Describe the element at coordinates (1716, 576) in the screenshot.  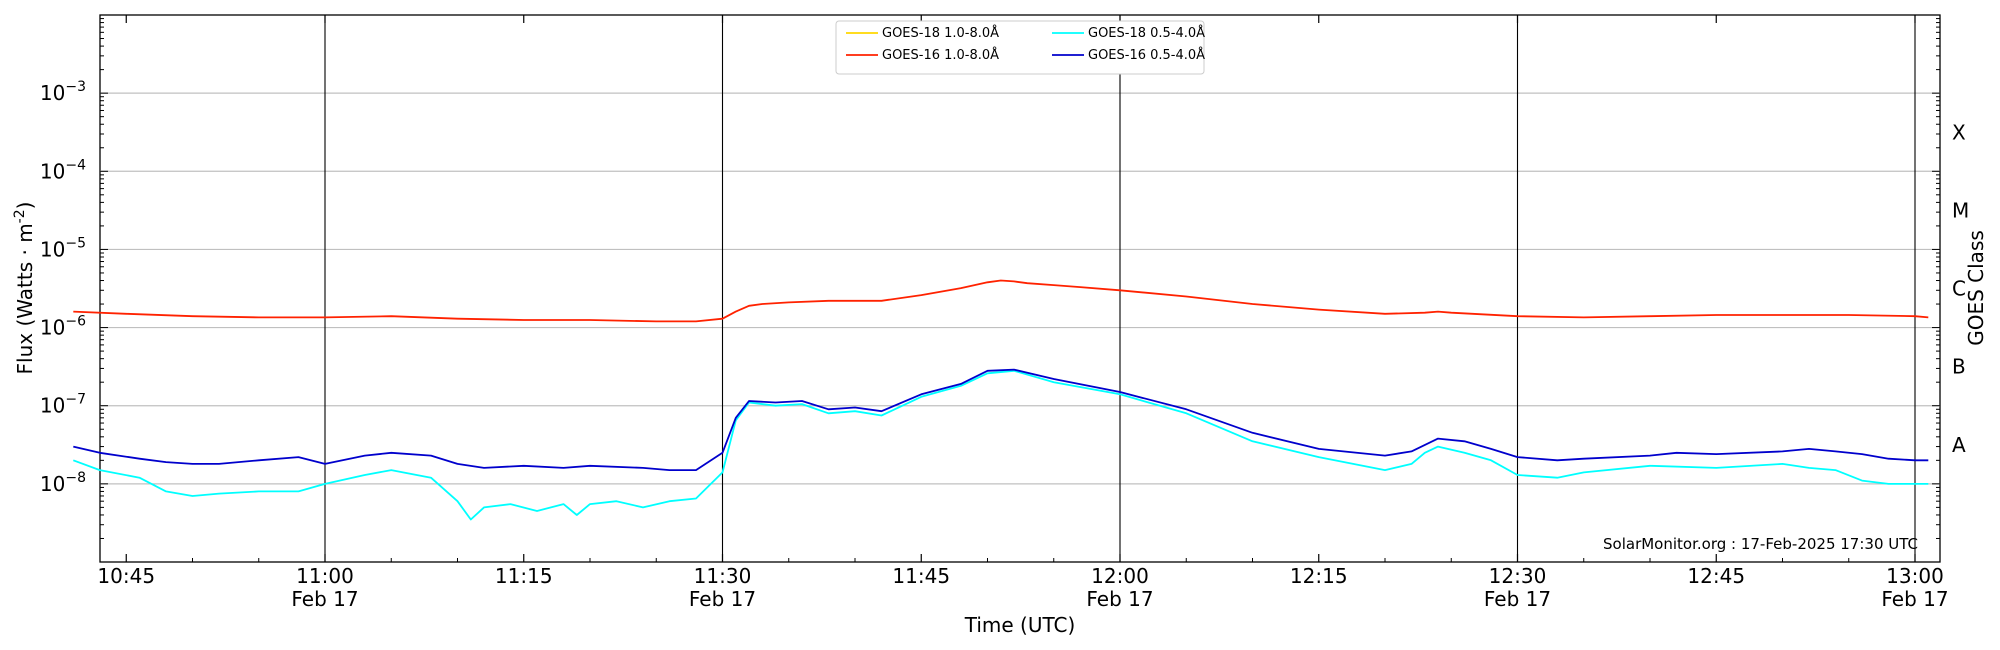
I see `x-tick-label: 12:45` at that location.